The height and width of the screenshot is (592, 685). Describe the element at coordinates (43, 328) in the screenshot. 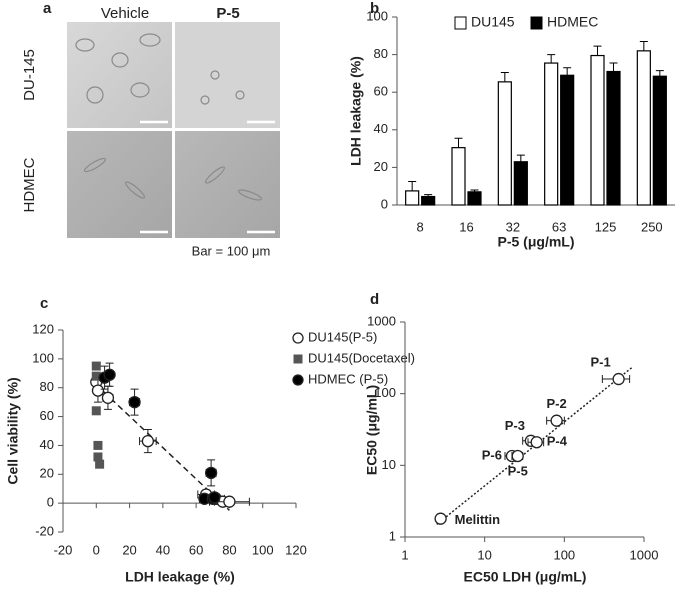

I see `y-tick-label: 120` at that location.